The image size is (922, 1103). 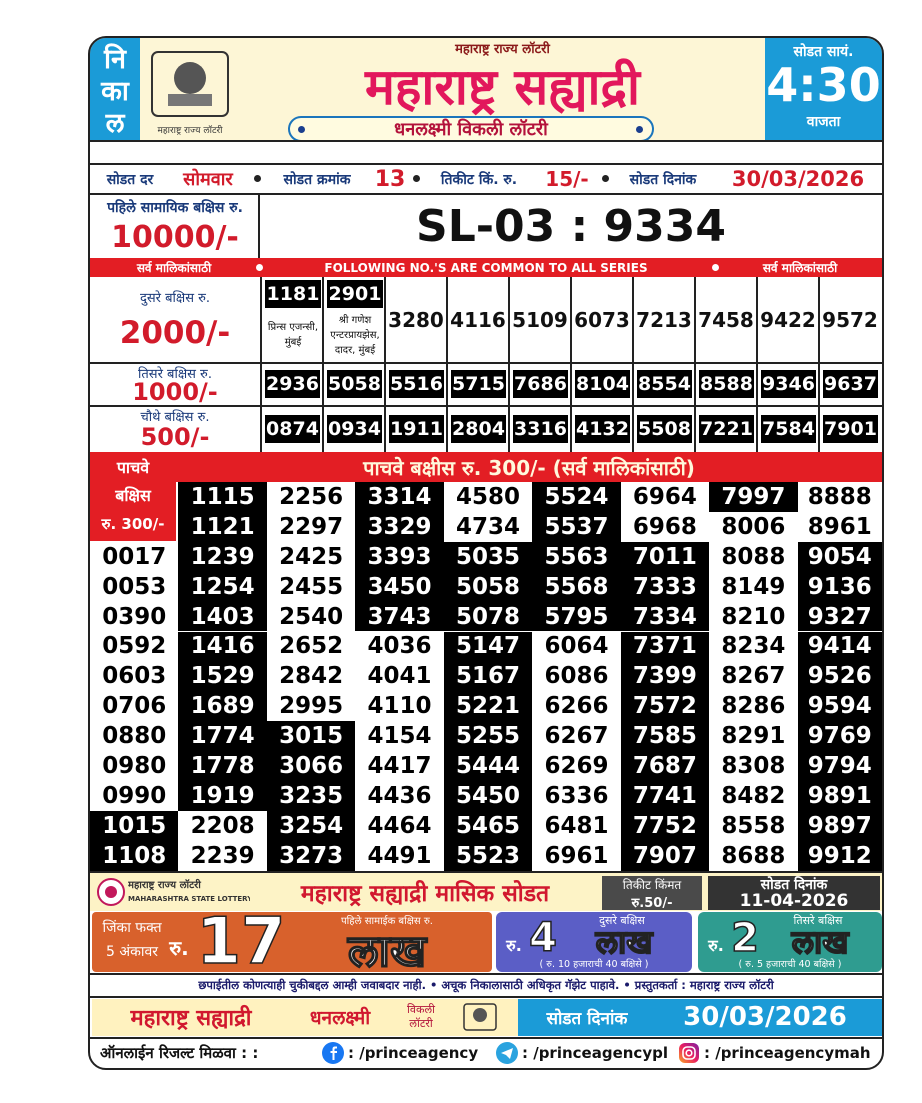 What do you see at coordinates (850, 428) in the screenshot?
I see `prize-number: 7901` at bounding box center [850, 428].